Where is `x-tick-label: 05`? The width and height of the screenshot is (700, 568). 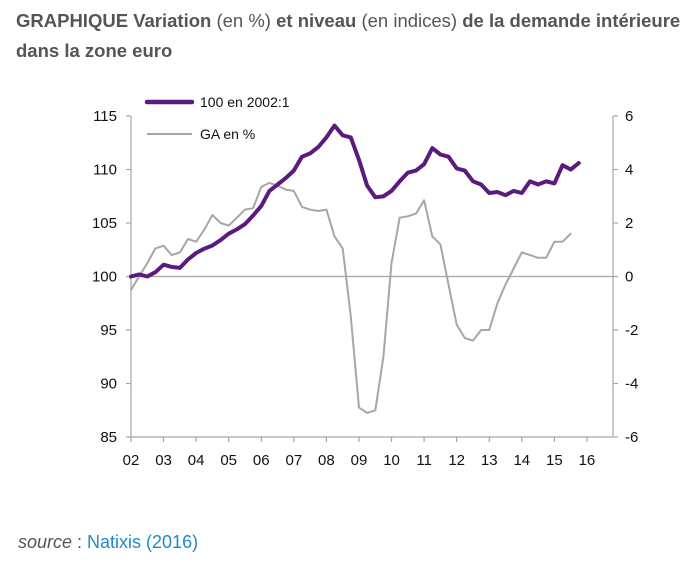 x-tick-label: 05 is located at coordinates (228, 460).